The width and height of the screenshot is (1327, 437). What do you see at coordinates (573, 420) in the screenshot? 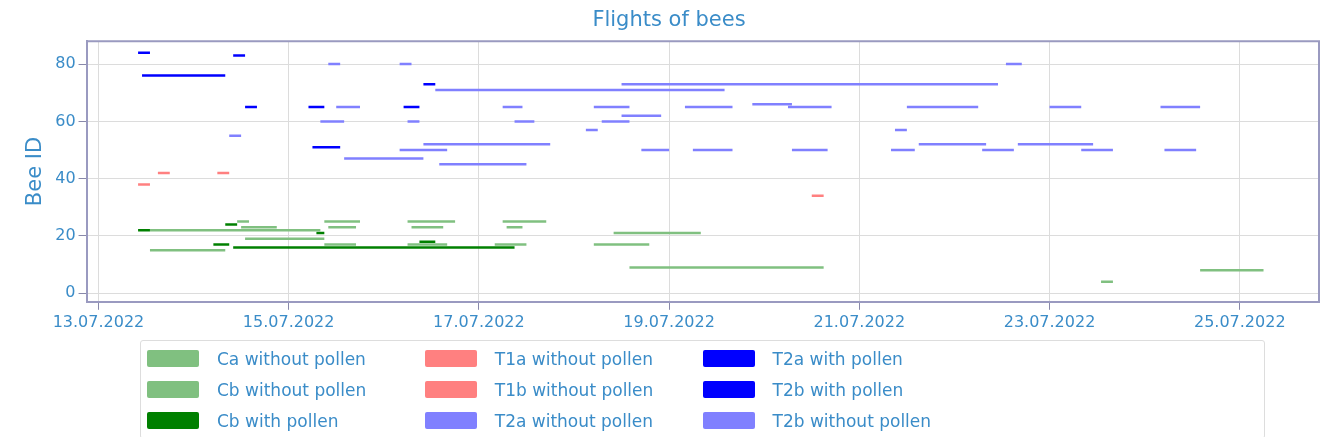
I see `legend-label: T2a without pollen` at bounding box center [573, 420].